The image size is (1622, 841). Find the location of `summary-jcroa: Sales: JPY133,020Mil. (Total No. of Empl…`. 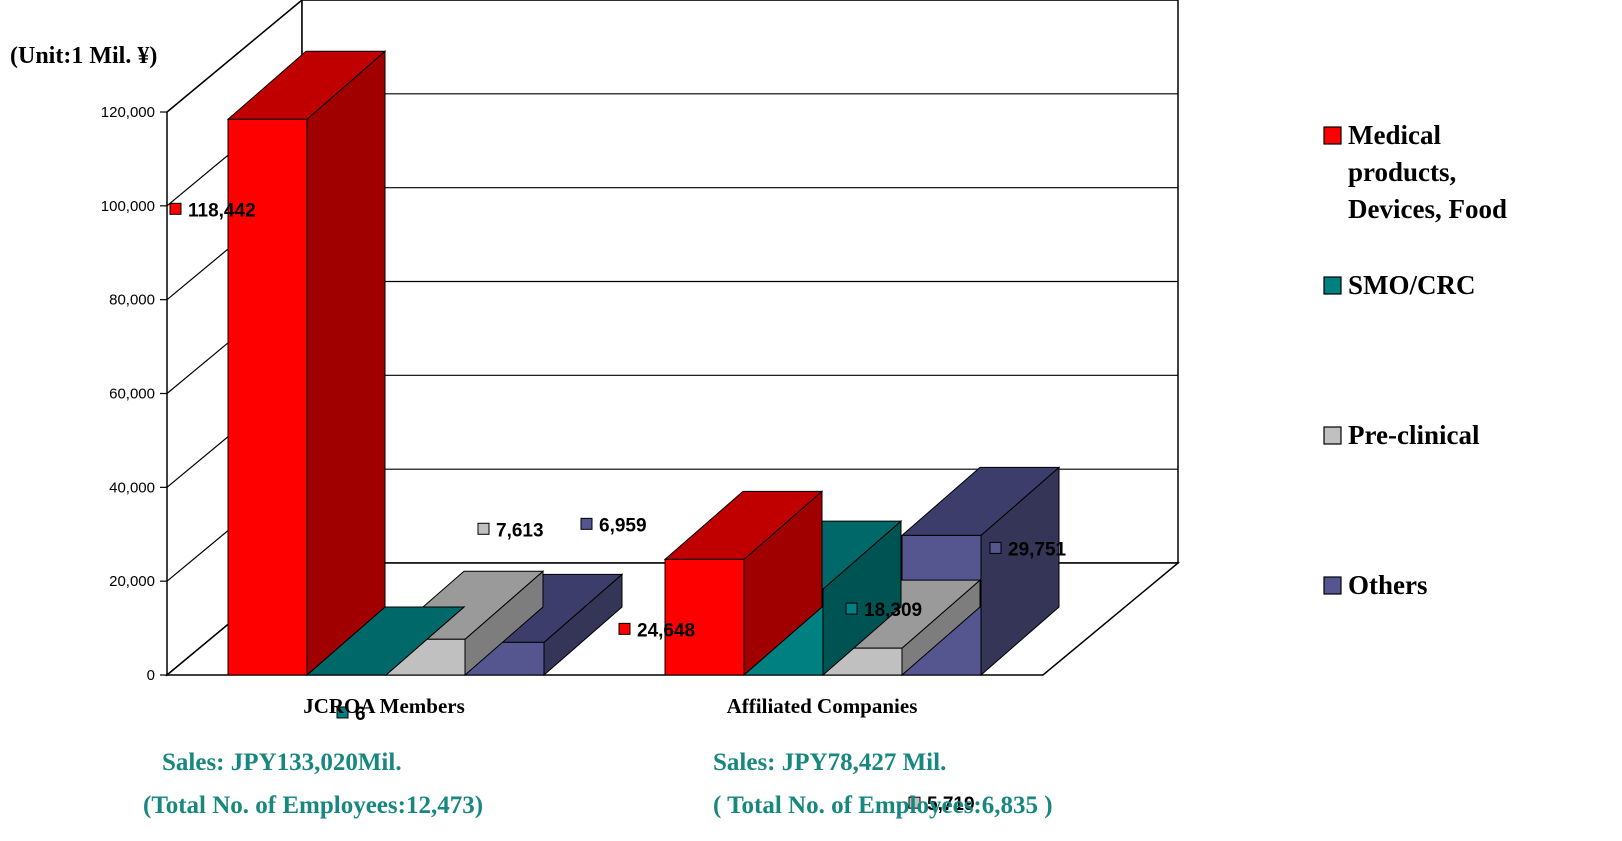

summary-jcroa: Sales: JPY133,020Mil. (Total No. of Empl… is located at coordinates (313, 784).